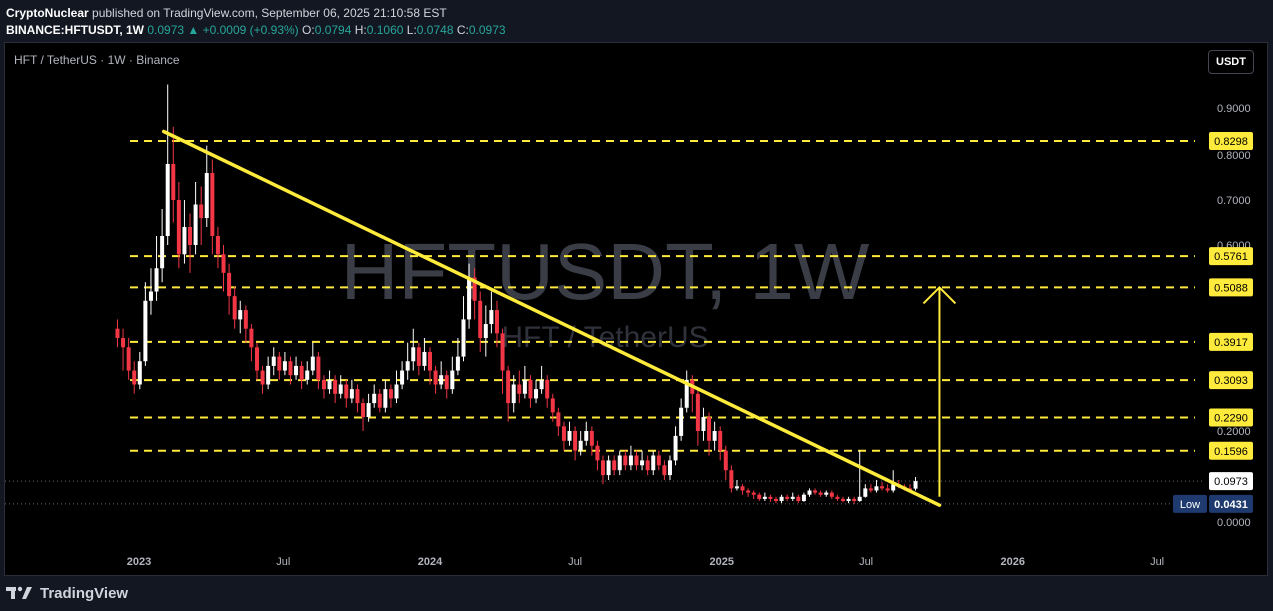 Image resolution: width=1273 pixels, height=611 pixels. Describe the element at coordinates (1190, 505) in the screenshot. I see `low-marker-label: Low` at that location.